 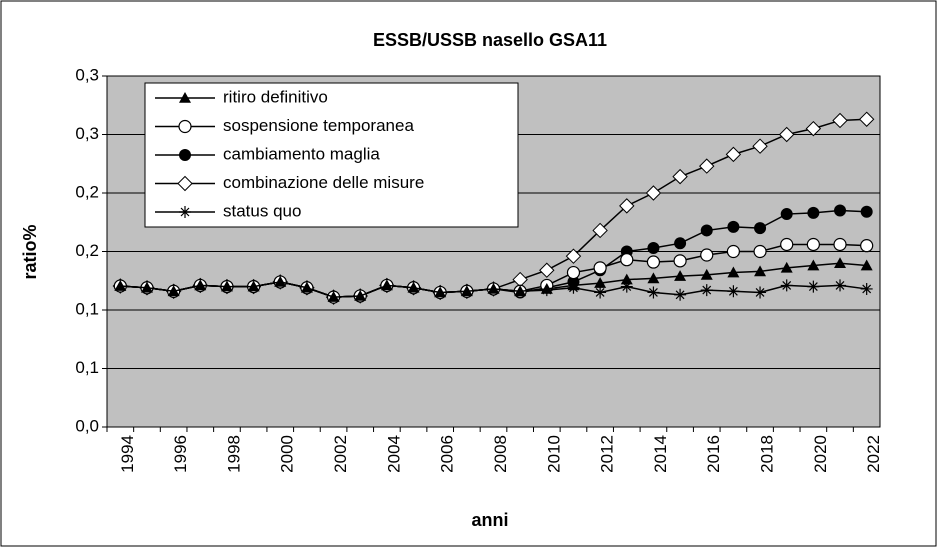 What do you see at coordinates (713, 454) in the screenshot?
I see `x-tick-label: 2016` at bounding box center [713, 454].